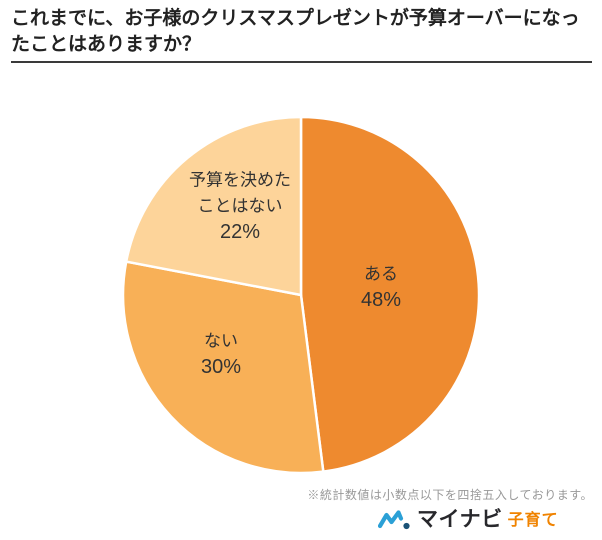 Image resolution: width=602 pixels, height=540 pixels. What do you see at coordinates (301, 34) in the screenshot?
I see `question-title: これまでに、お子様のクリスマスプレゼントが予算オーバーになったことはありますか？` at bounding box center [301, 34].